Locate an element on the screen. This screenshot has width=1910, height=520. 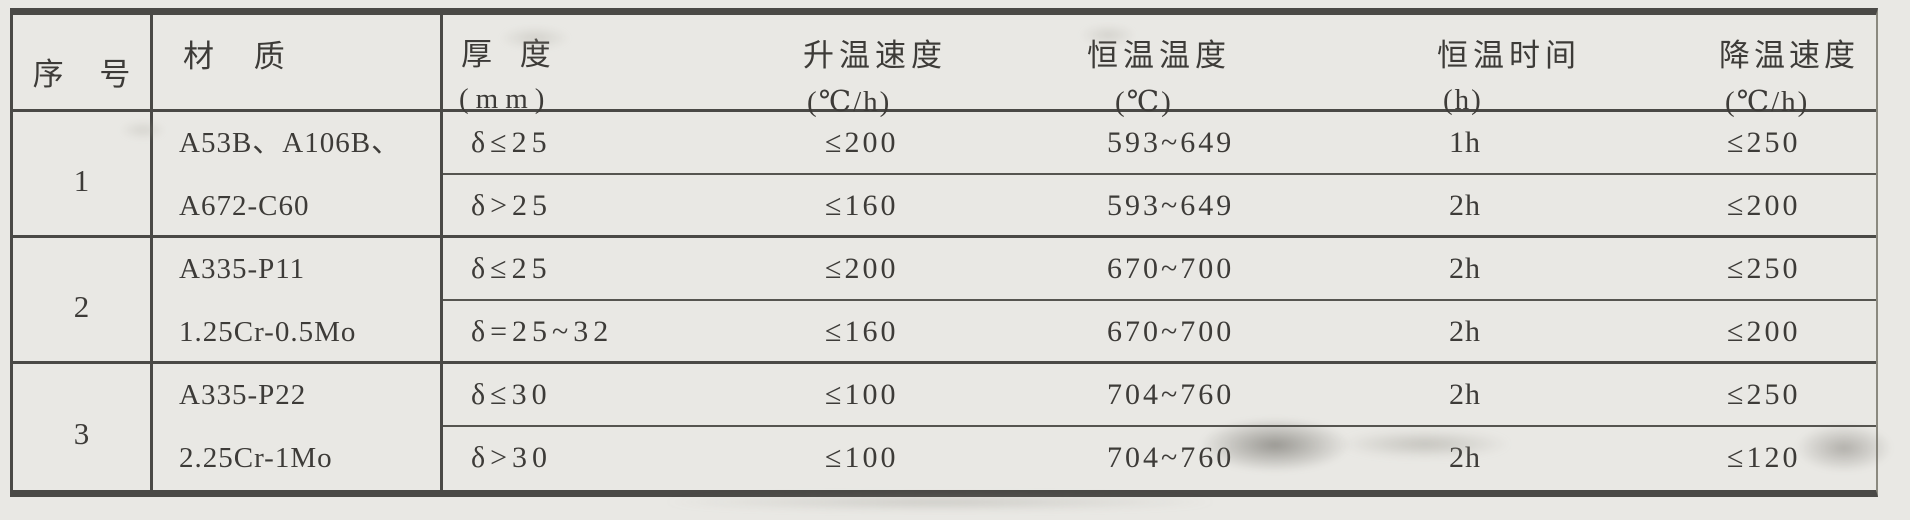
header-holding-time-label: 恒温时间 is located at coordinates (1509, 55).